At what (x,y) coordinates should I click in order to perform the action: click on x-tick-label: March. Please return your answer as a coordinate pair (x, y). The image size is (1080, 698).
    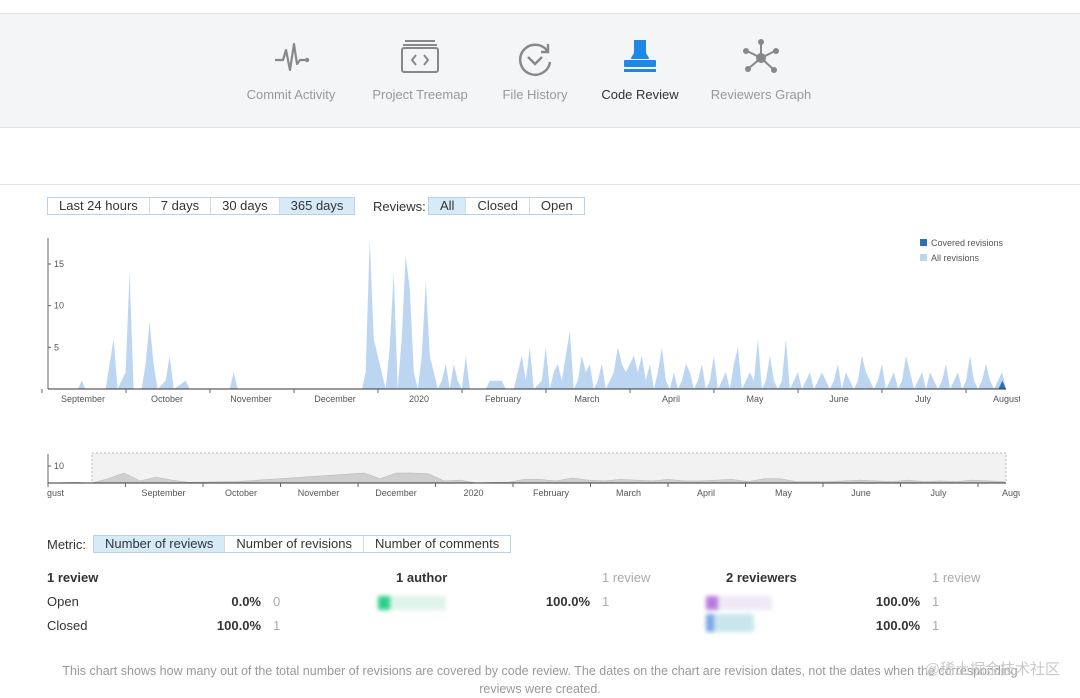
    Looking at the image, I should click on (586, 399).